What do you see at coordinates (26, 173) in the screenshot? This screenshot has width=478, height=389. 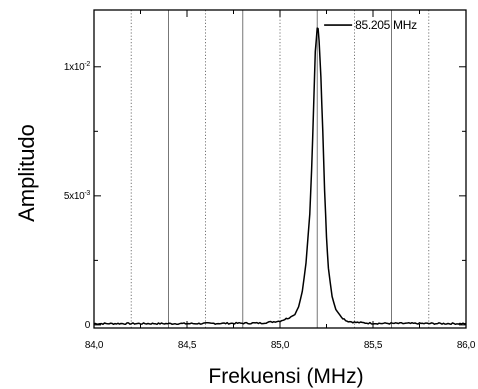 I see `y-axis-title: Amplitudo` at bounding box center [26, 173].